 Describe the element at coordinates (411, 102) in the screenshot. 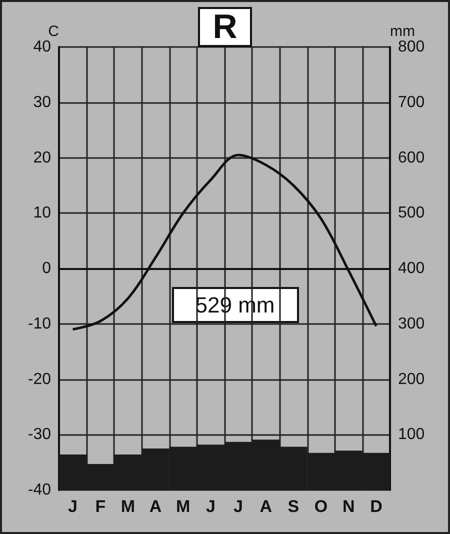

I see `y2-tick-label: 700` at that location.